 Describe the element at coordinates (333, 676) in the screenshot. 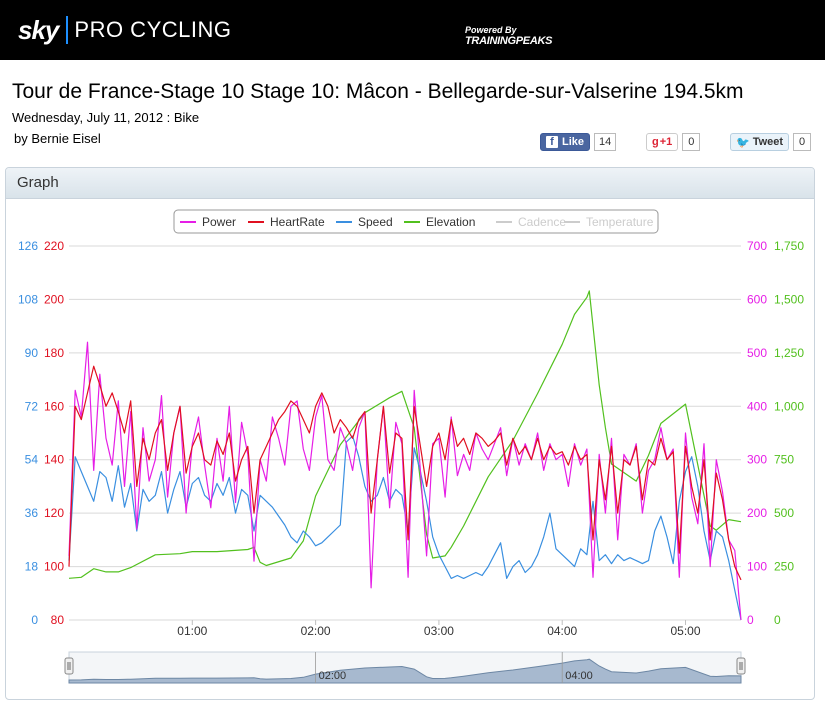

I see `navigator-tick-label: 02:00` at that location.